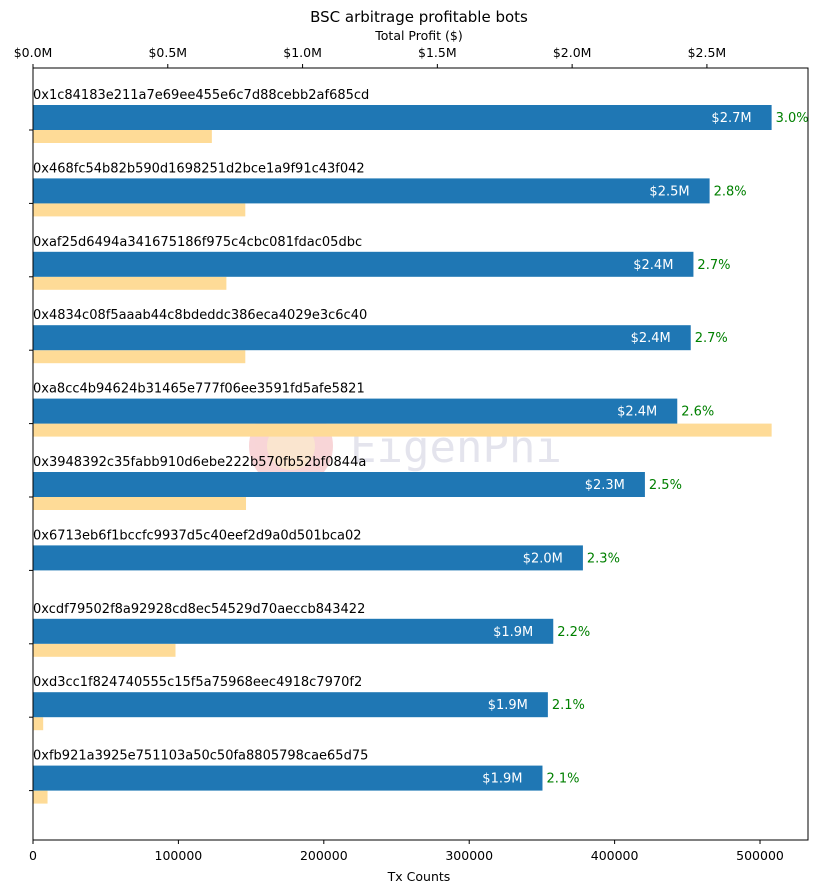 This screenshot has height=893, width=818. What do you see at coordinates (419, 17) in the screenshot?
I see `chart-title: BSC arbitrage profitable bots` at bounding box center [419, 17].